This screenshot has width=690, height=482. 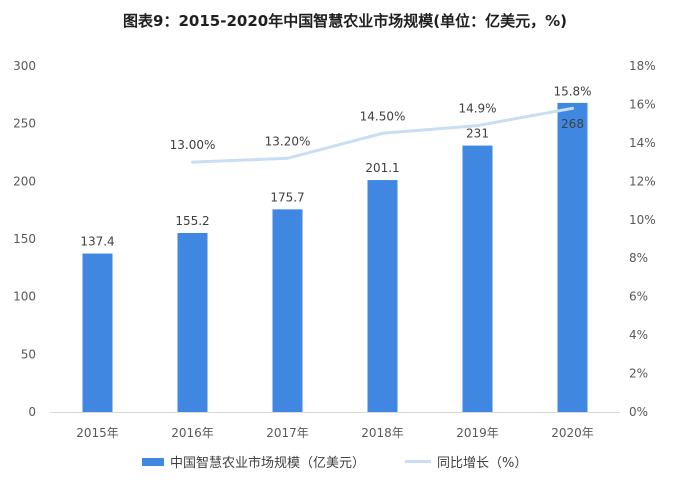 I want to click on x-tick-label: 2017年, so click(x=287, y=433).